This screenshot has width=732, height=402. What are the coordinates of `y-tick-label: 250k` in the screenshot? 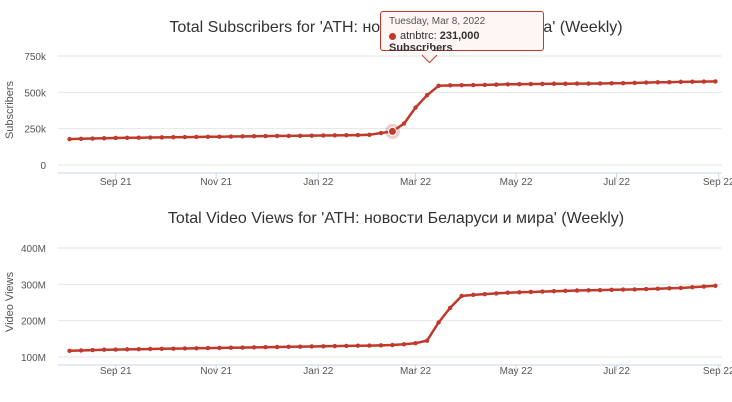 It's located at (35, 130).